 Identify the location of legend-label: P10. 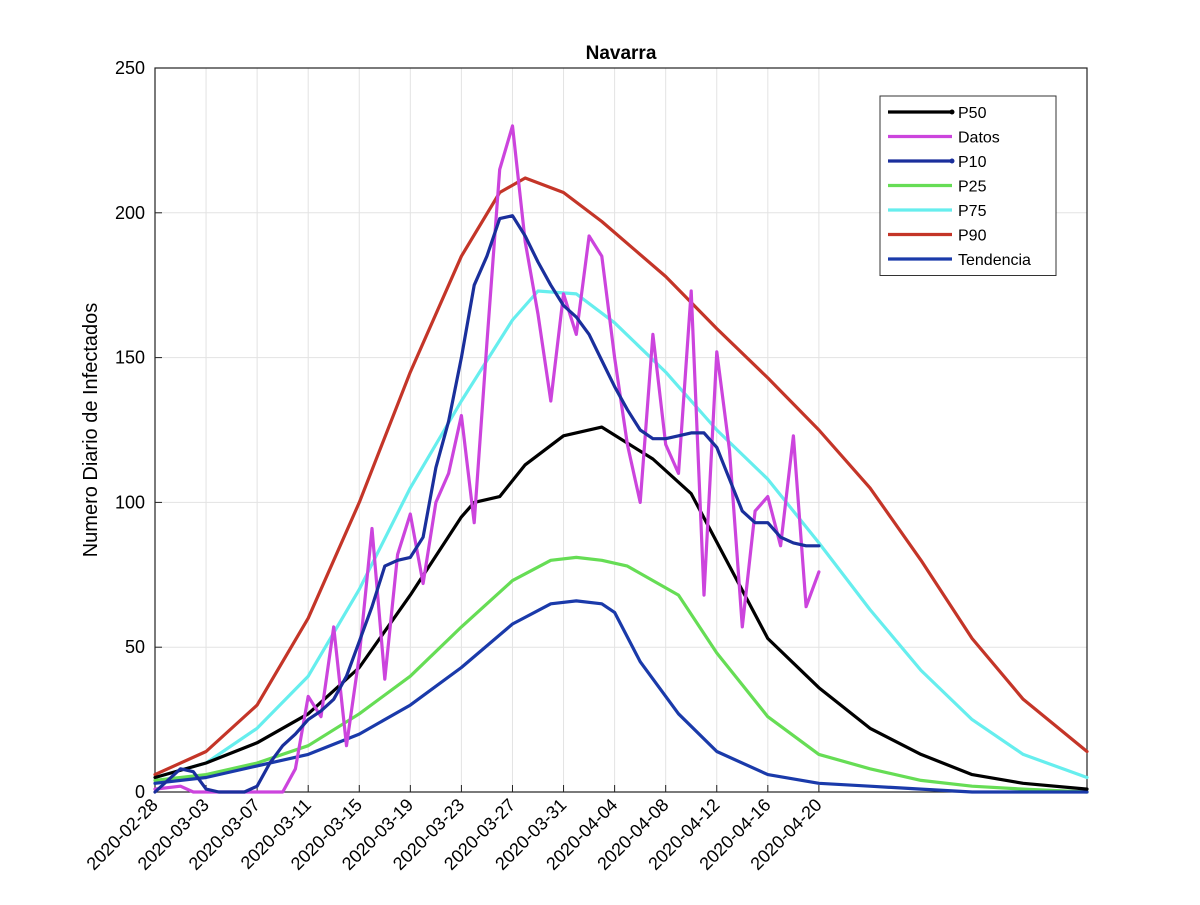
(972, 162).